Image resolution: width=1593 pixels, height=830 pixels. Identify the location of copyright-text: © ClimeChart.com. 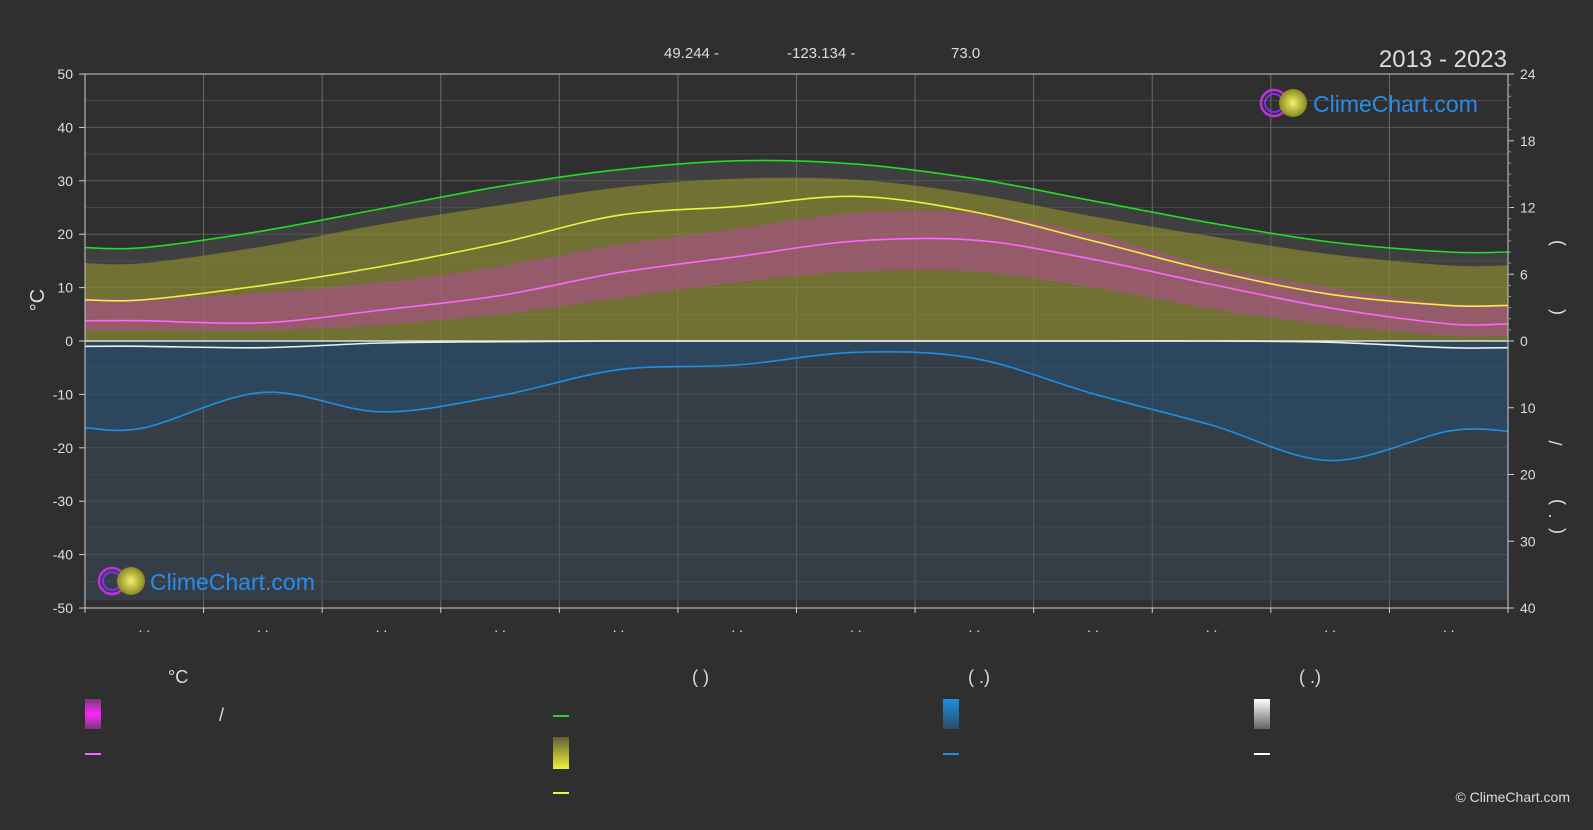
(1512, 797).